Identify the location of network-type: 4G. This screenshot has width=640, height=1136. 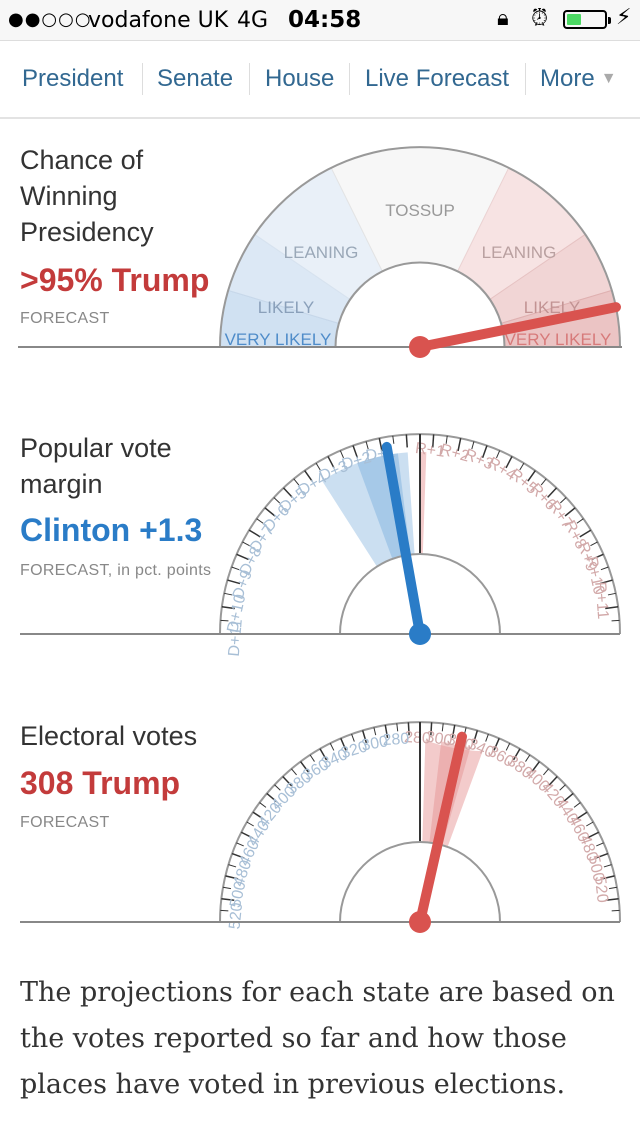
(253, 20).